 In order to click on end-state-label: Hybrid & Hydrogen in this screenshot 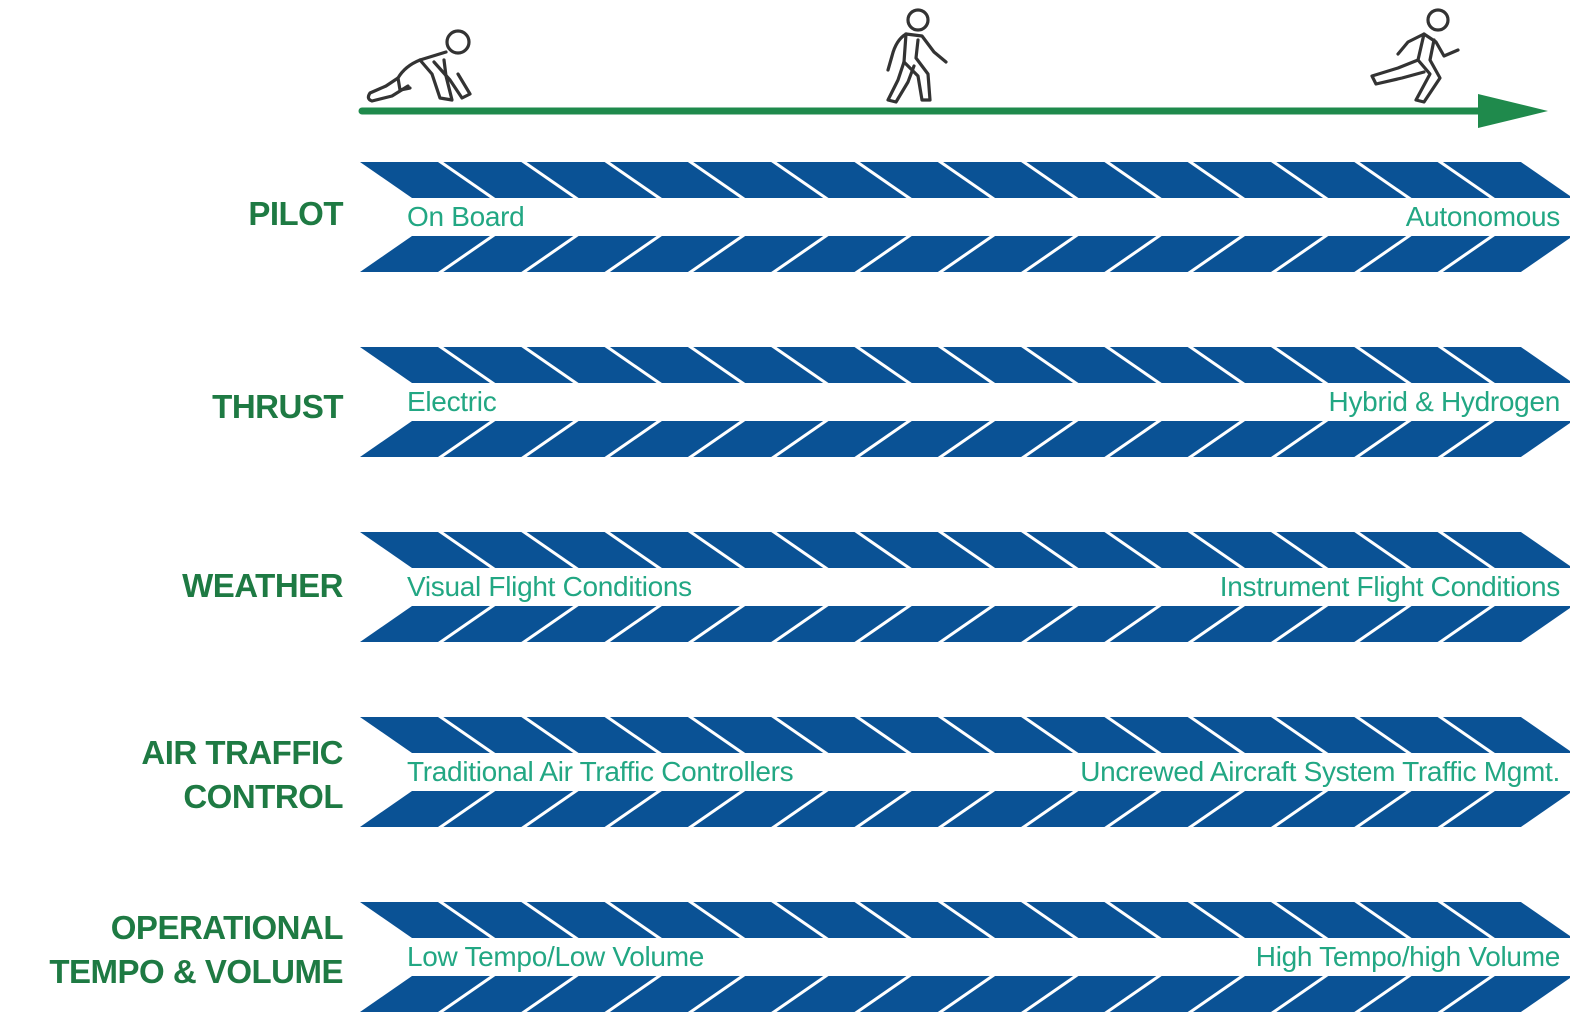, I will do `click(1444, 402)`.